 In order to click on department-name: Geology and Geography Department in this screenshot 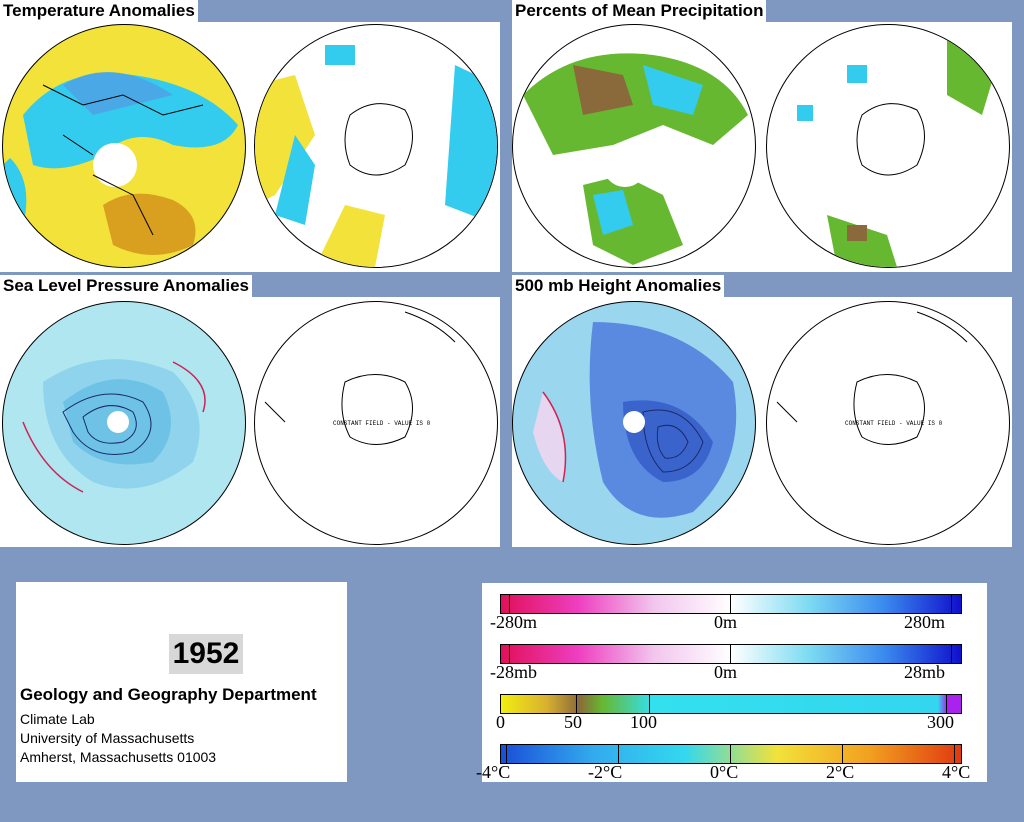, I will do `click(168, 694)`.